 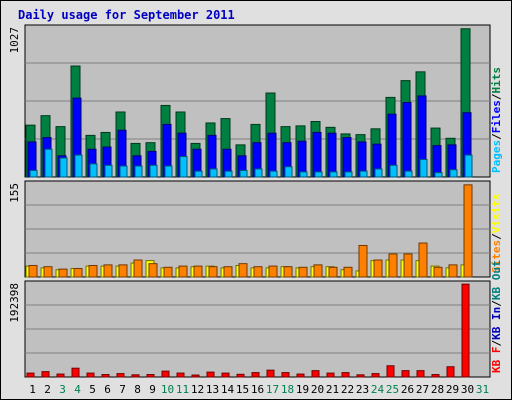 What do you see at coordinates (452, 389) in the screenshot?
I see `x-tick-label: 29` at bounding box center [452, 389].